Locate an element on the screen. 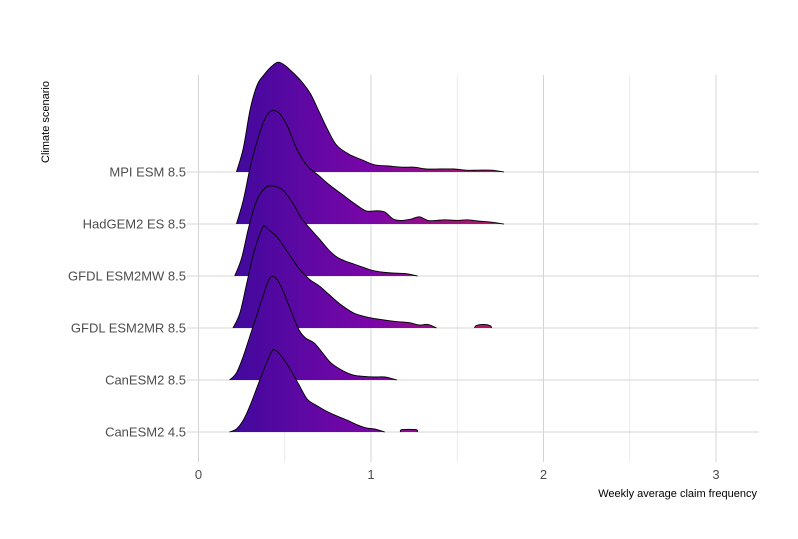 The image size is (798, 539). x-tick-label: 0 is located at coordinates (198, 474).